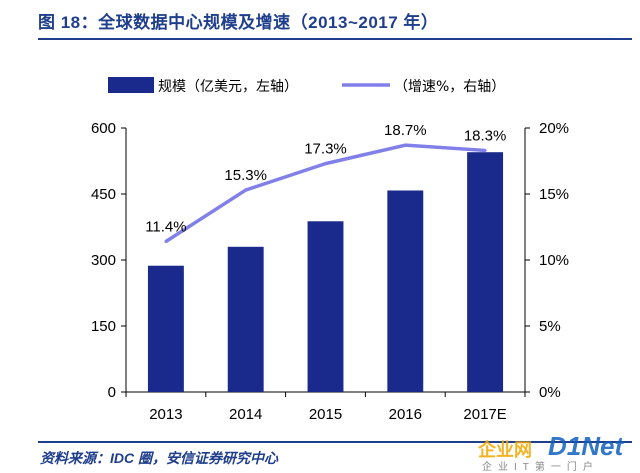 Image resolution: width=640 pixels, height=473 pixels. I want to click on watermark-text: 企业网, so click(505, 450).